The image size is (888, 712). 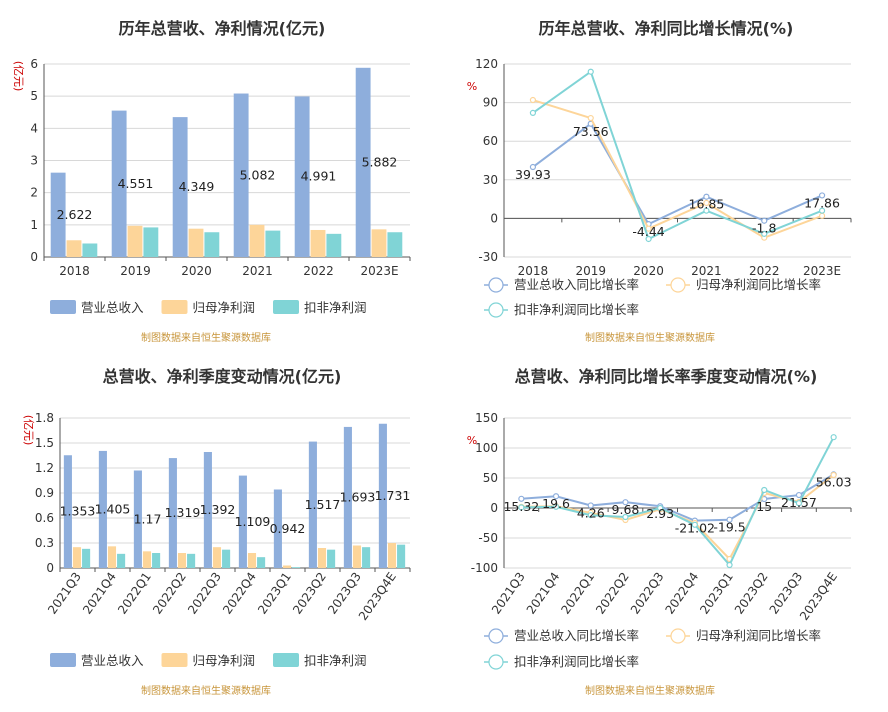 I want to click on y-tick-label: 120, so click(x=486, y=64).